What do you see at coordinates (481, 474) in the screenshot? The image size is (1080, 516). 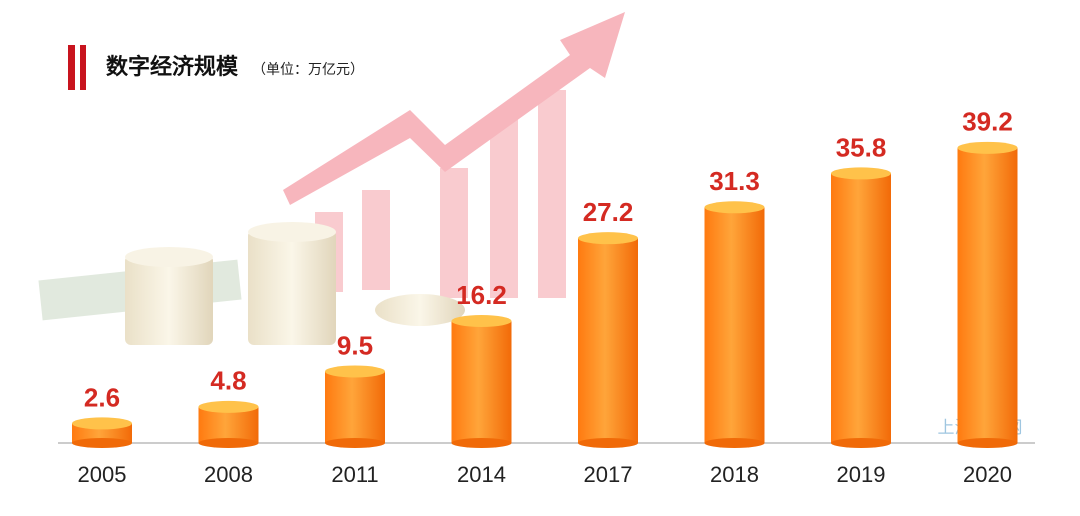 I see `x-tick-label: 2014` at bounding box center [481, 474].